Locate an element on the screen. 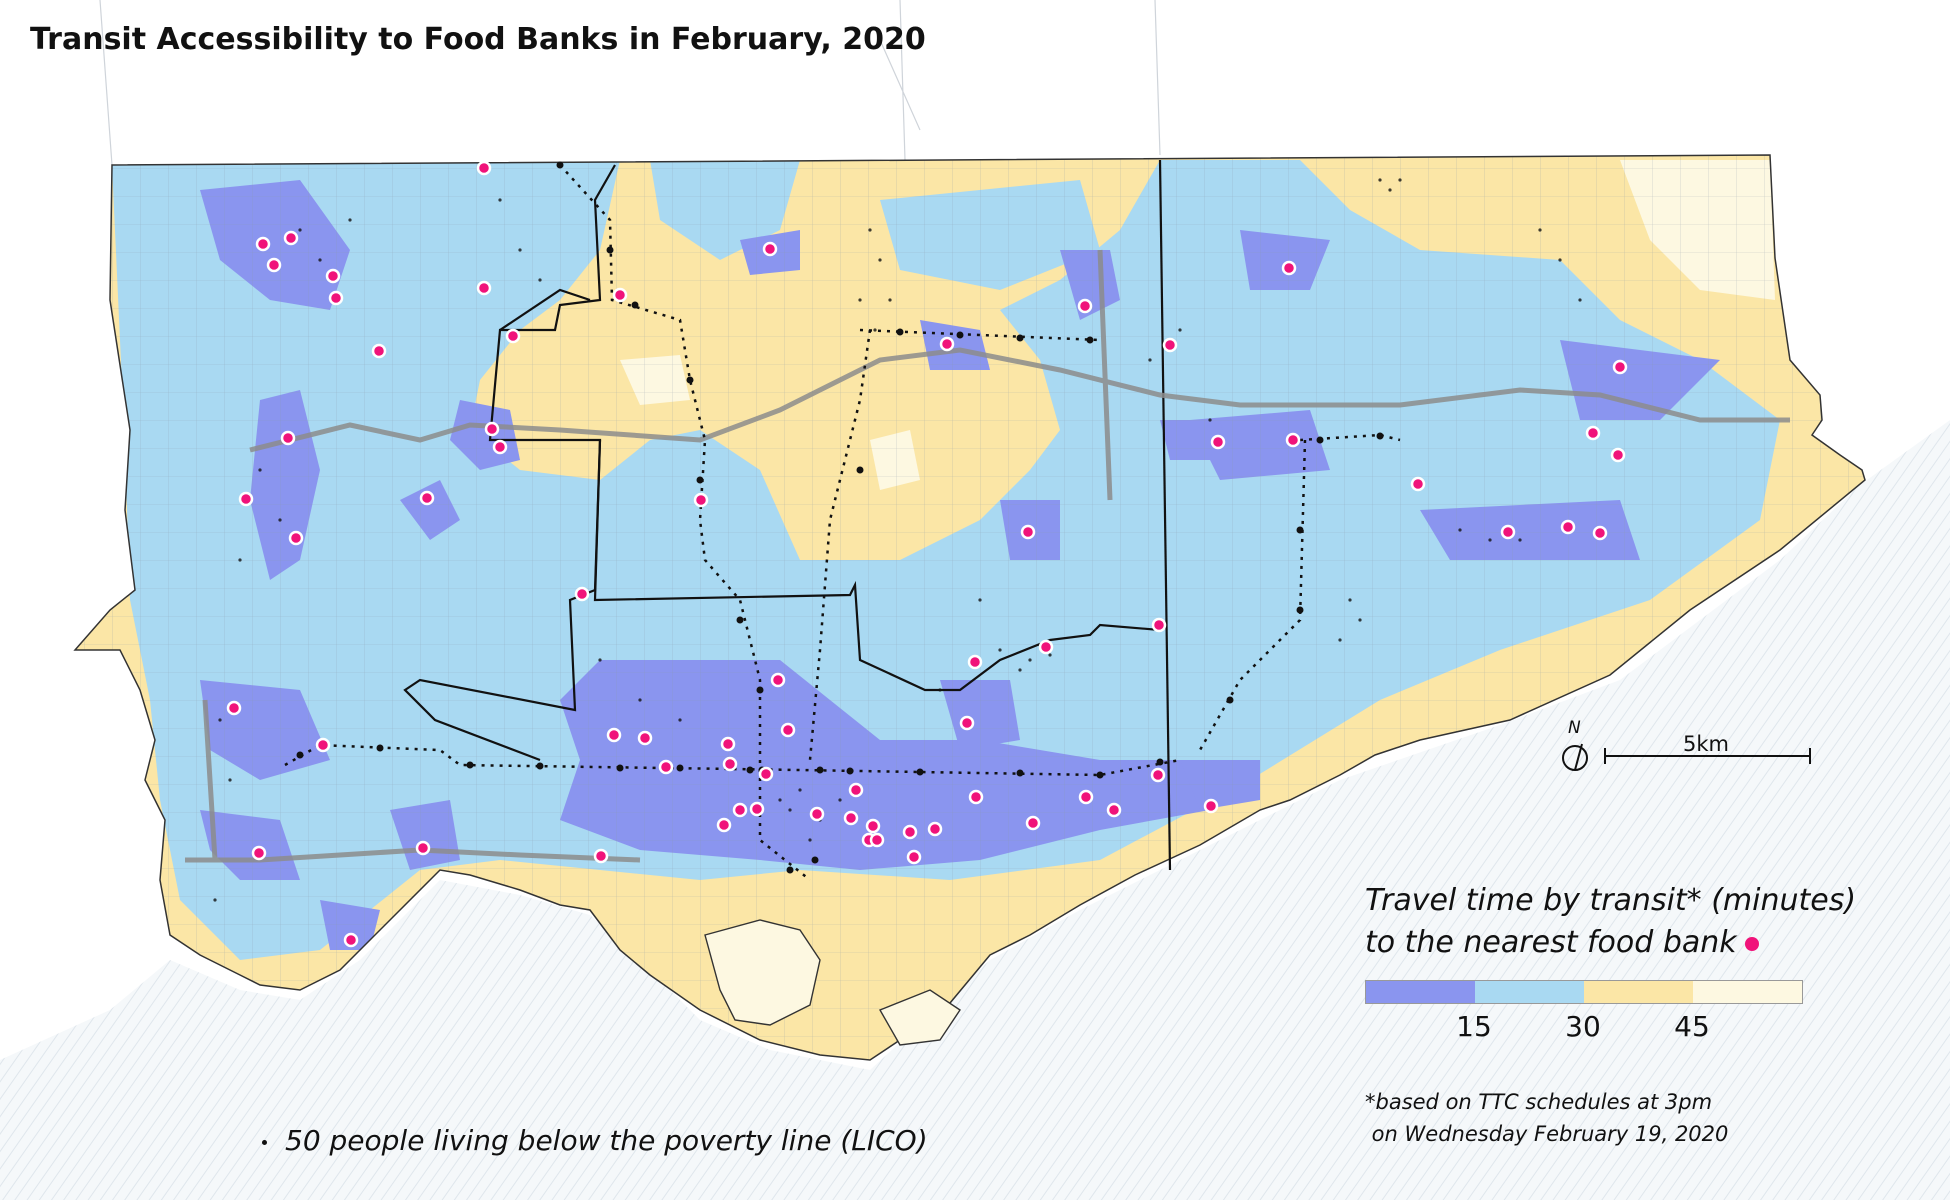 This screenshot has width=1950, height=1200. legend-tick-30: 30 is located at coordinates (1583, 1026).